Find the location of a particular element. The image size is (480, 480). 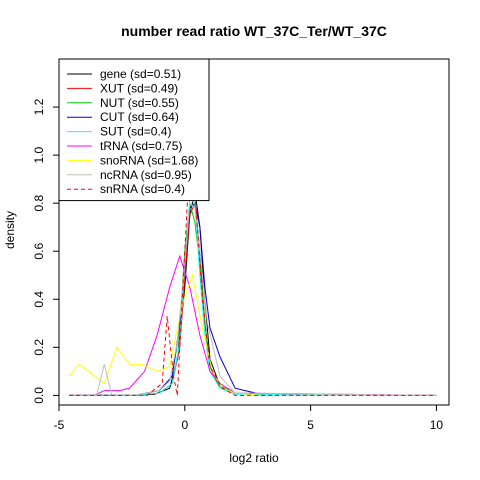

legend-box is located at coordinates (134, 130).